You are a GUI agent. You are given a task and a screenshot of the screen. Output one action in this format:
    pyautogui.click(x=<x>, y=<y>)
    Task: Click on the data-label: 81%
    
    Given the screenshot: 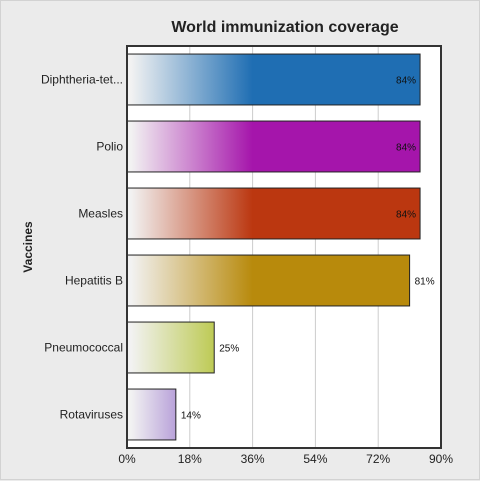 What is the action you would take?
    pyautogui.click(x=425, y=282)
    